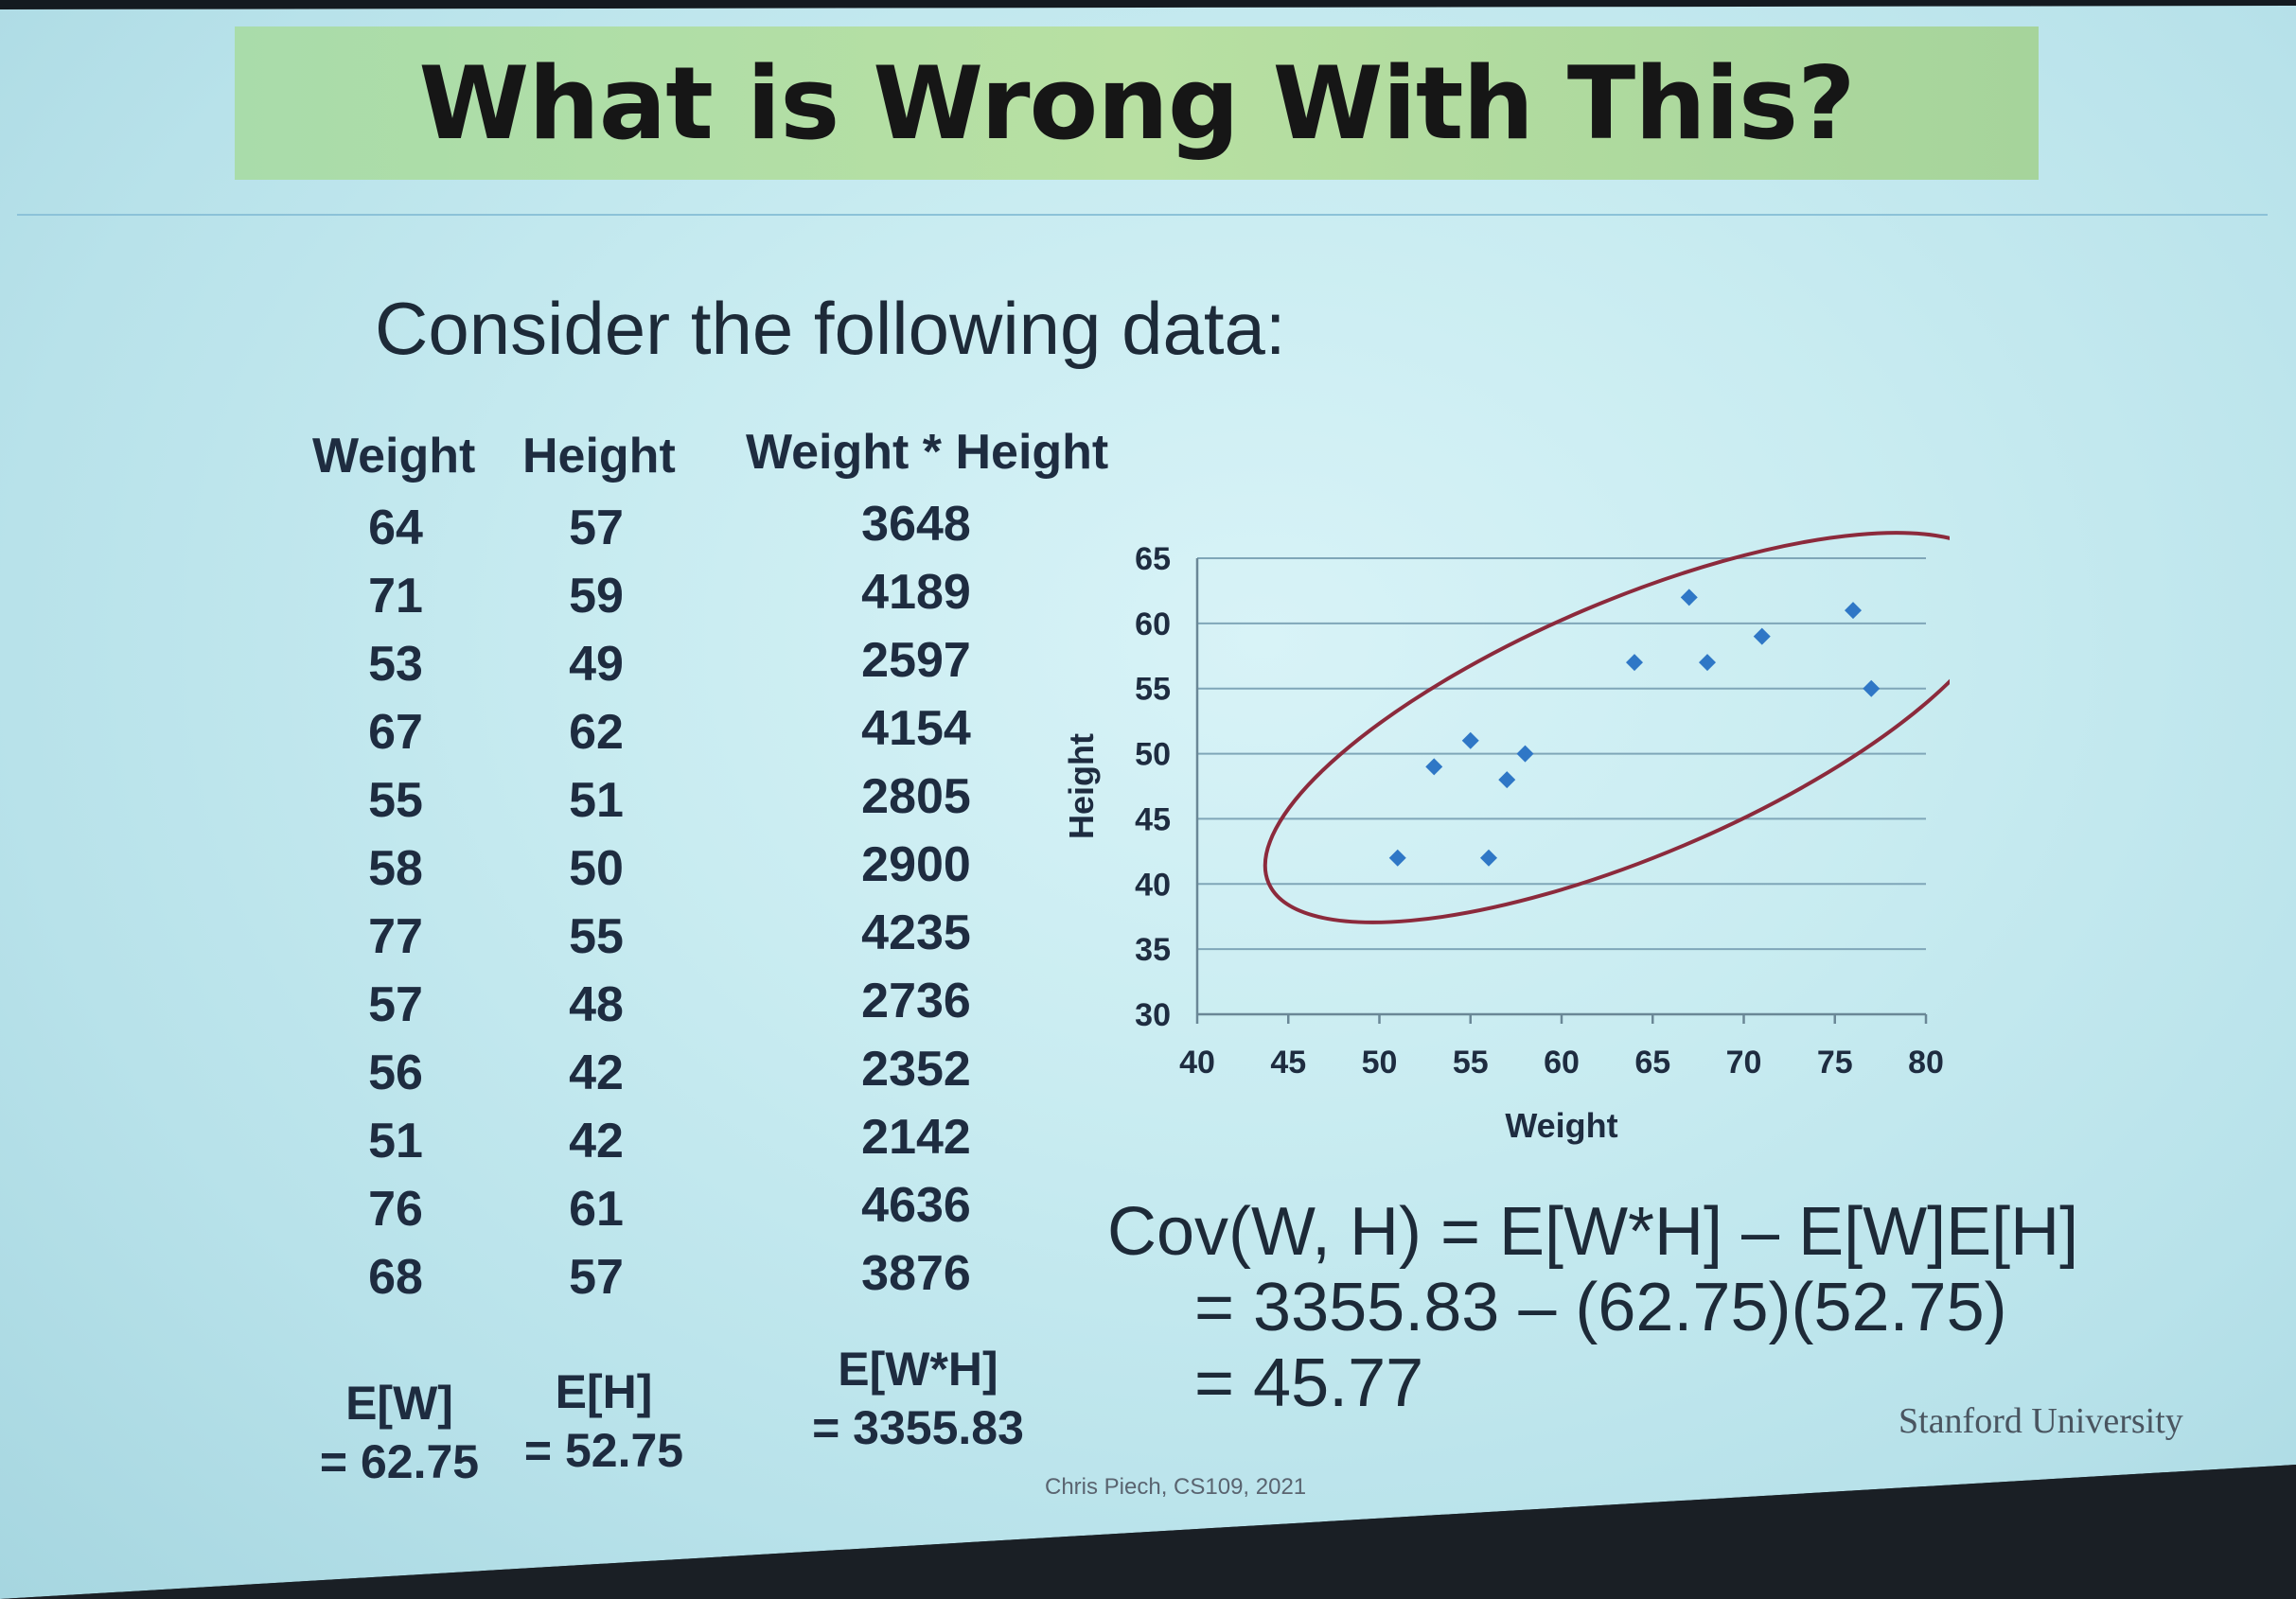  Describe the element at coordinates (604, 1391) in the screenshot. I see `eh-label: E[H]` at that location.